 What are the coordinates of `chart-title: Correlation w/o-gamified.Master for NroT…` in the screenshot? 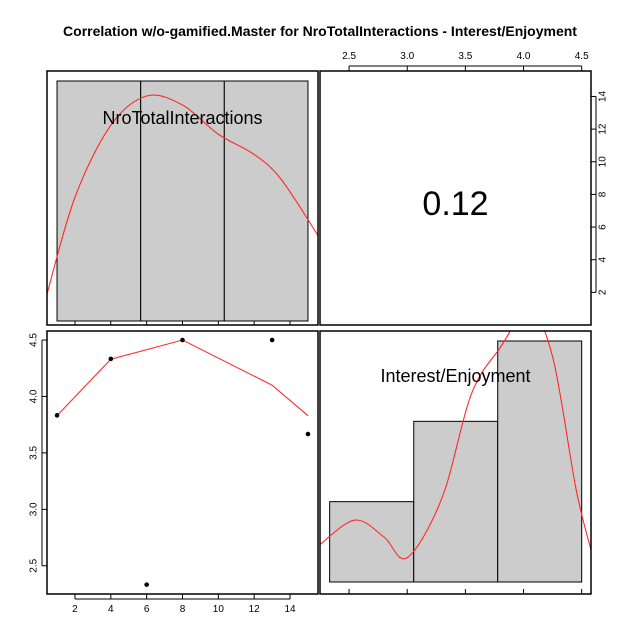 It's located at (320, 31).